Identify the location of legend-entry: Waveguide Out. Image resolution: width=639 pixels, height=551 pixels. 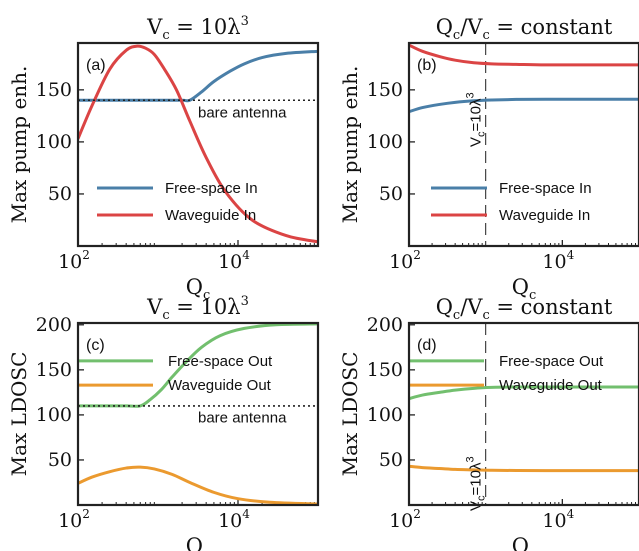
(551, 385).